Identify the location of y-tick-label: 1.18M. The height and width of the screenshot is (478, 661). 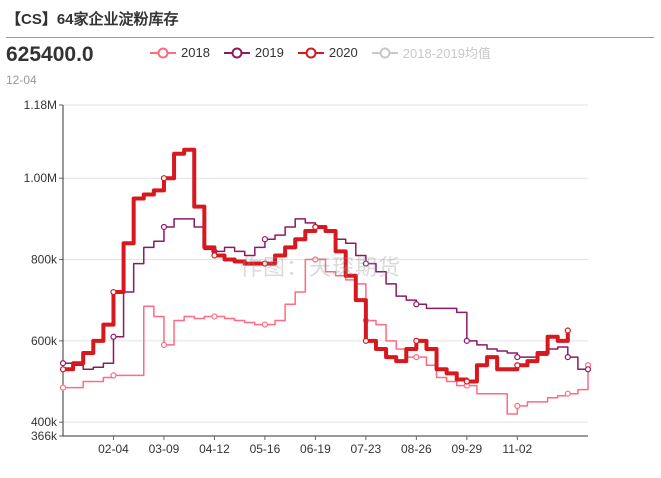
(40, 105).